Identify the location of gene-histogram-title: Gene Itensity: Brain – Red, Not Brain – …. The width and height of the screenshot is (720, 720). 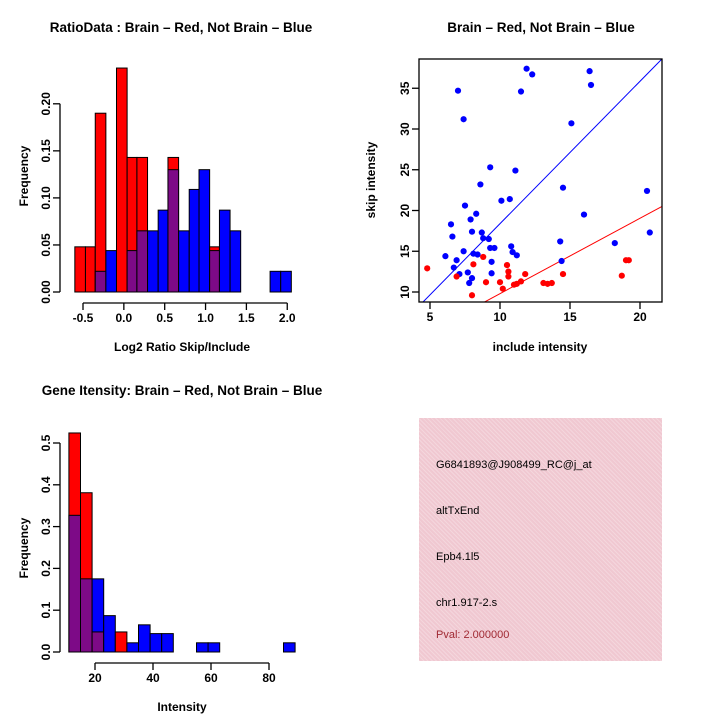
(182, 390).